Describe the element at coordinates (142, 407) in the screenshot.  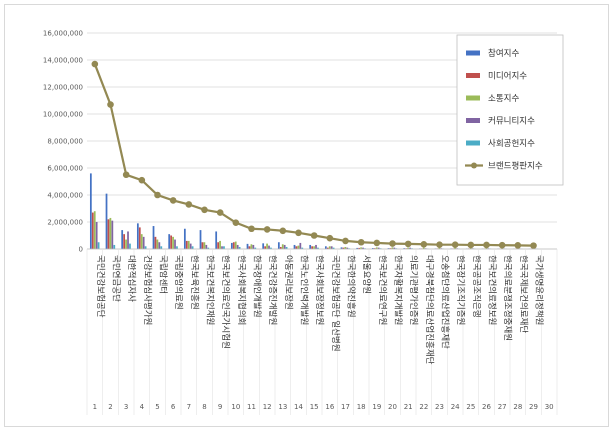
I see `category-number: 4` at that location.